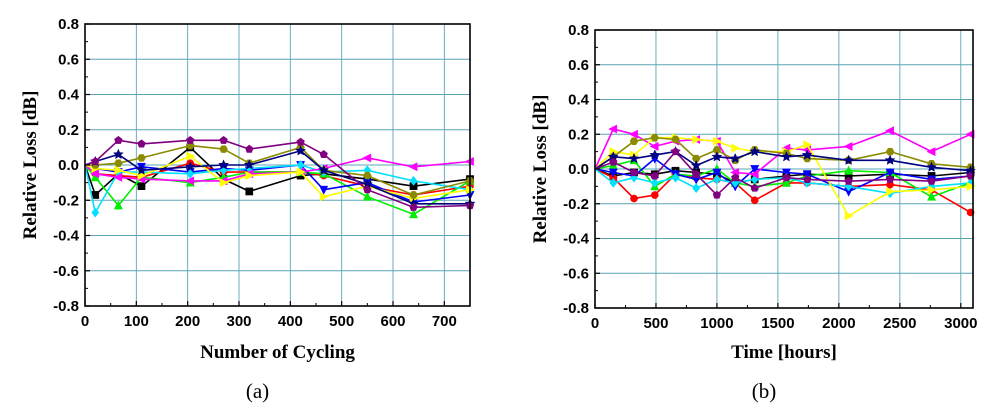  I want to click on x-tick-label: 600, so click(392, 321).